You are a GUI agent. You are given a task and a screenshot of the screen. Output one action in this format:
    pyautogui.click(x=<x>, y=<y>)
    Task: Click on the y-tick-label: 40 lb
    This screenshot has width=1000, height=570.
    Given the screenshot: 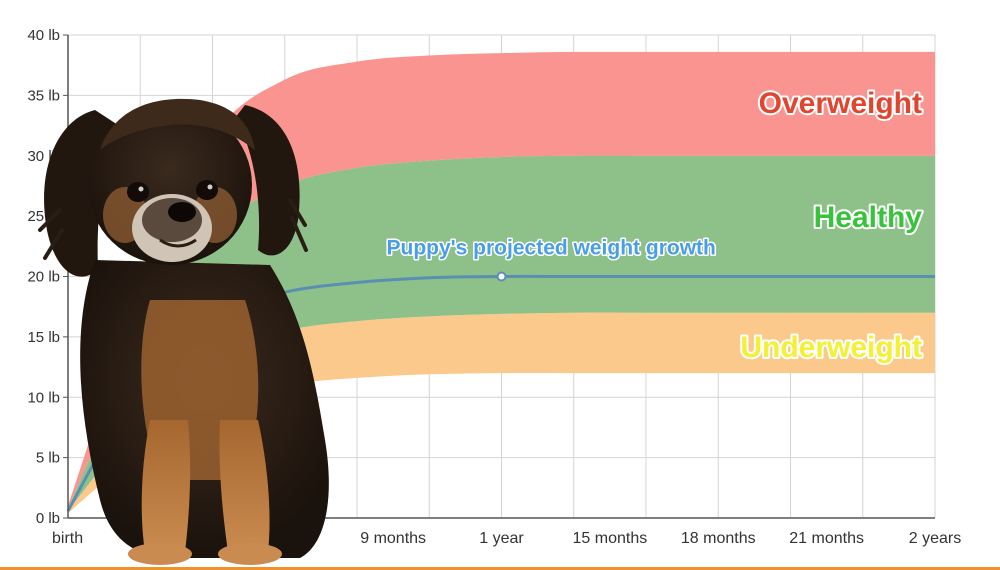 What is the action you would take?
    pyautogui.click(x=43, y=35)
    